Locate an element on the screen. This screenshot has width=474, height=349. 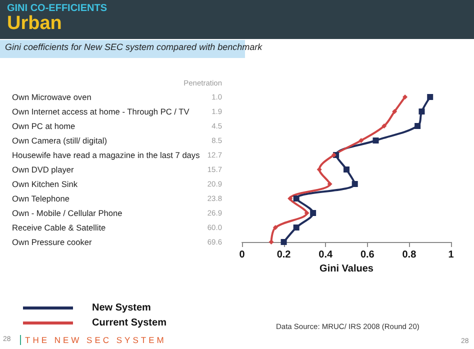
legend-label: New System is located at coordinates (122, 308).